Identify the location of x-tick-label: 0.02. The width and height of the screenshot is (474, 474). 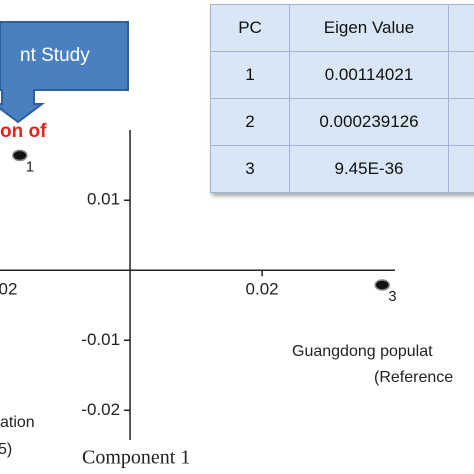
(262, 289).